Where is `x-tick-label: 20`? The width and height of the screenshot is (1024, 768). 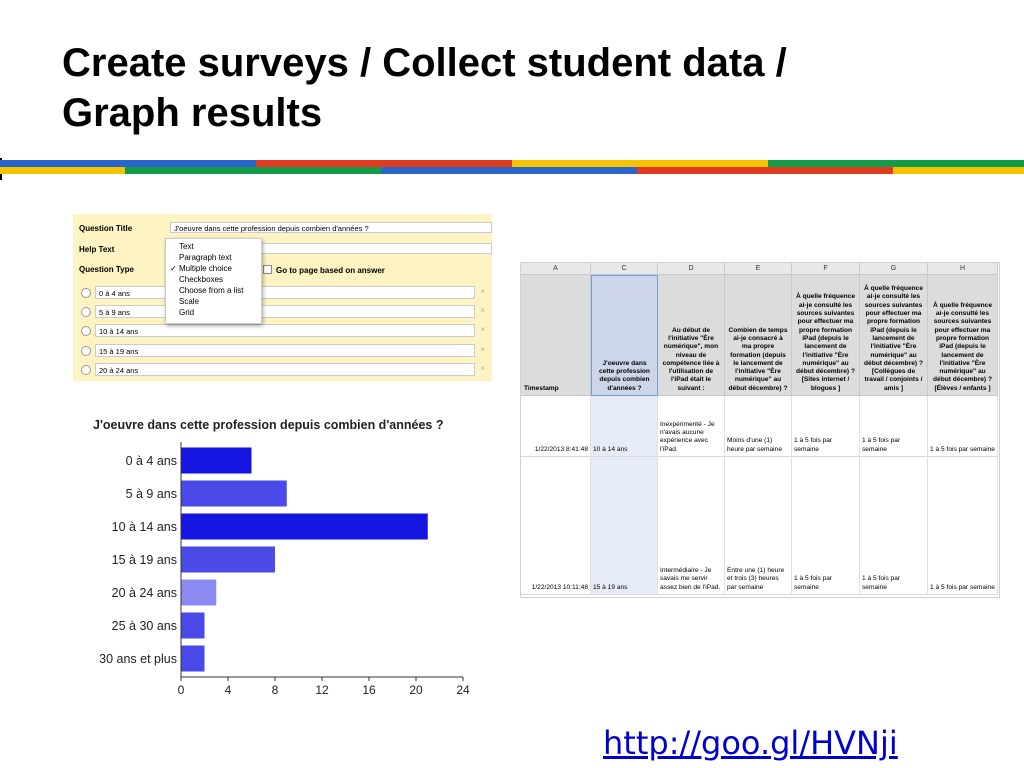
x-tick-label: 20 is located at coordinates (416, 690).